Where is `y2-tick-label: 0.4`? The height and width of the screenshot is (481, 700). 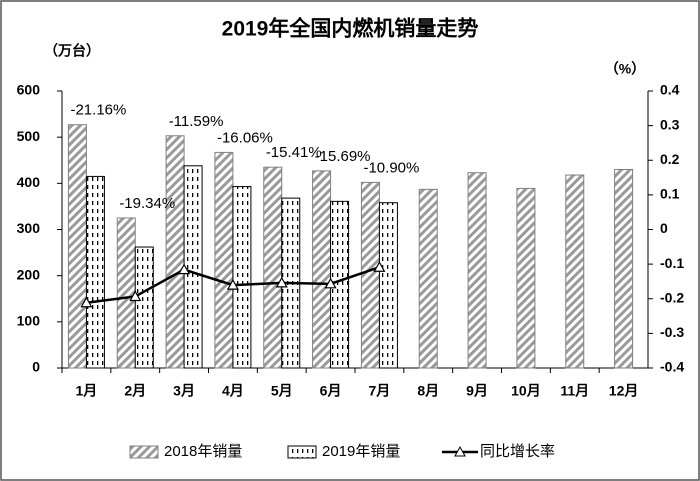 y2-tick-label: 0.4 is located at coordinates (670, 90).